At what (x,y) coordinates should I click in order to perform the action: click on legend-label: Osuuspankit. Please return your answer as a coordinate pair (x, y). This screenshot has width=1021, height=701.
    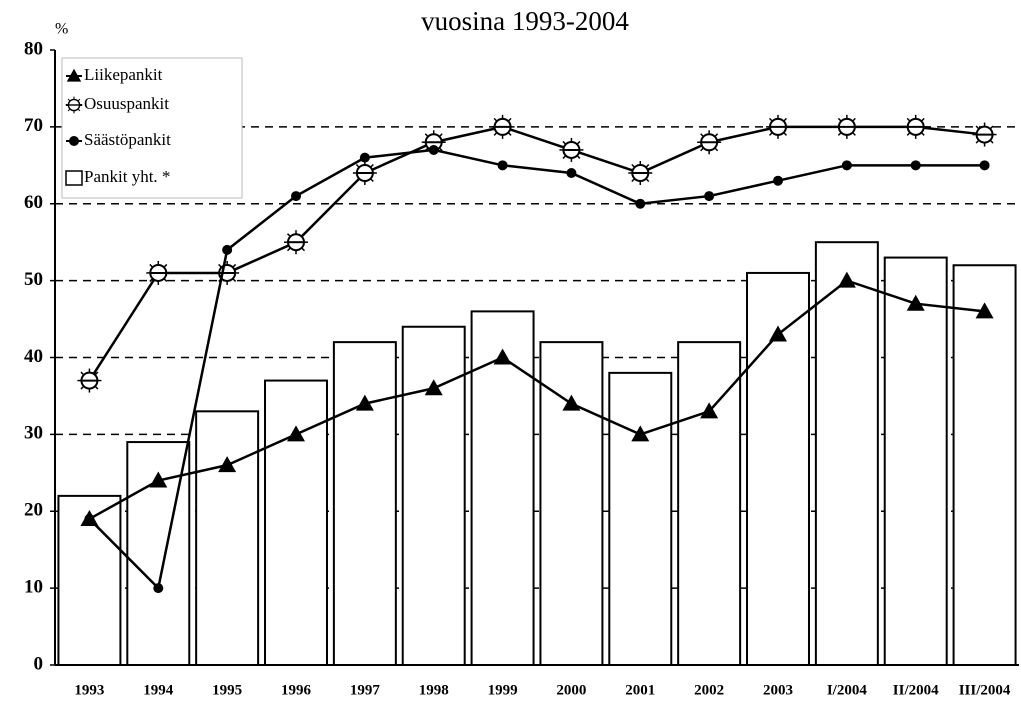
    Looking at the image, I should click on (126, 103).